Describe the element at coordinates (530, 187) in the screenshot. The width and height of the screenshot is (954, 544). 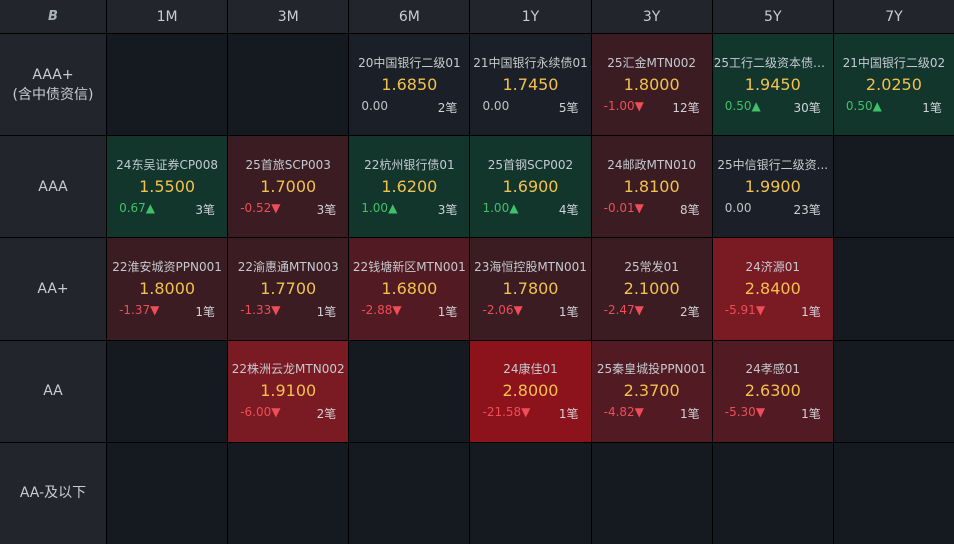
I see `bond-cell: 25首钢SCP002 1.6900 1.00▲ 4笔` at that location.